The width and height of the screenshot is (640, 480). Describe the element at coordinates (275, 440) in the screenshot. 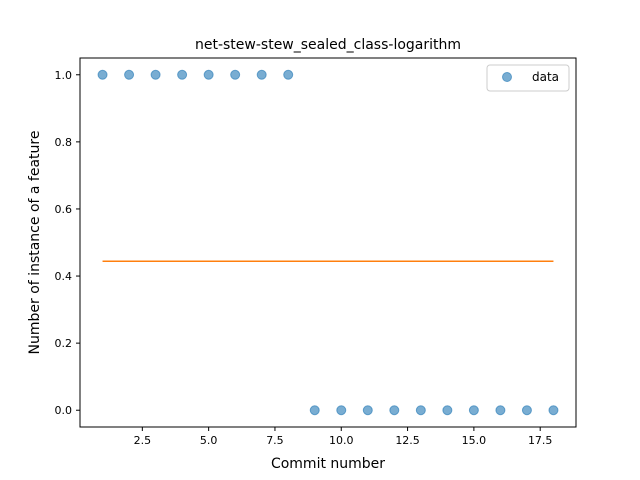

I see `x-tick-label: 7.5` at that location.